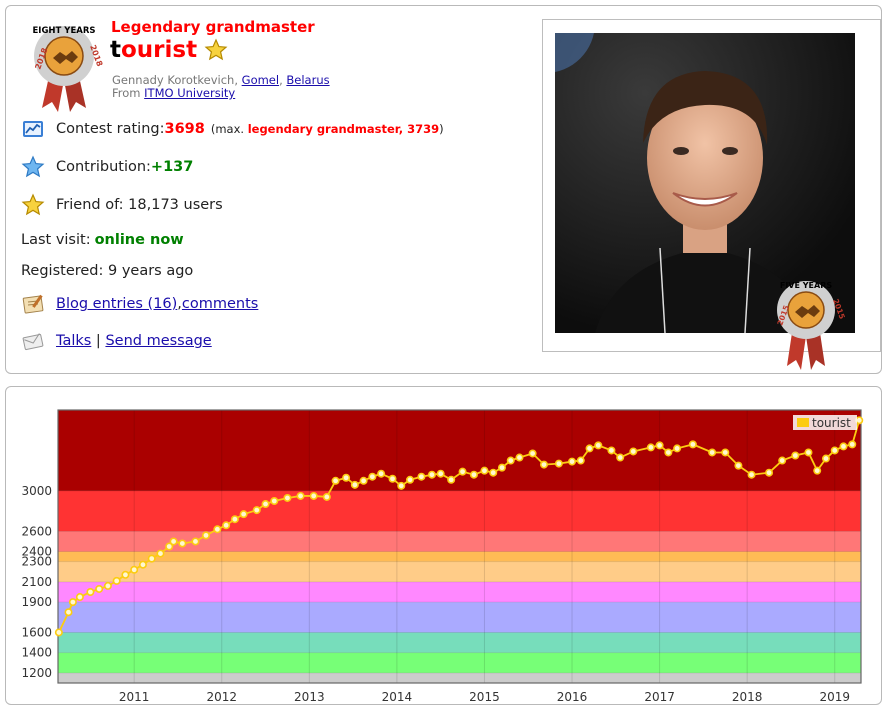 This screenshot has height=710, width=887. What do you see at coordinates (36, 552) in the screenshot?
I see `y-tick-label-2400: 2400` at bounding box center [36, 552].